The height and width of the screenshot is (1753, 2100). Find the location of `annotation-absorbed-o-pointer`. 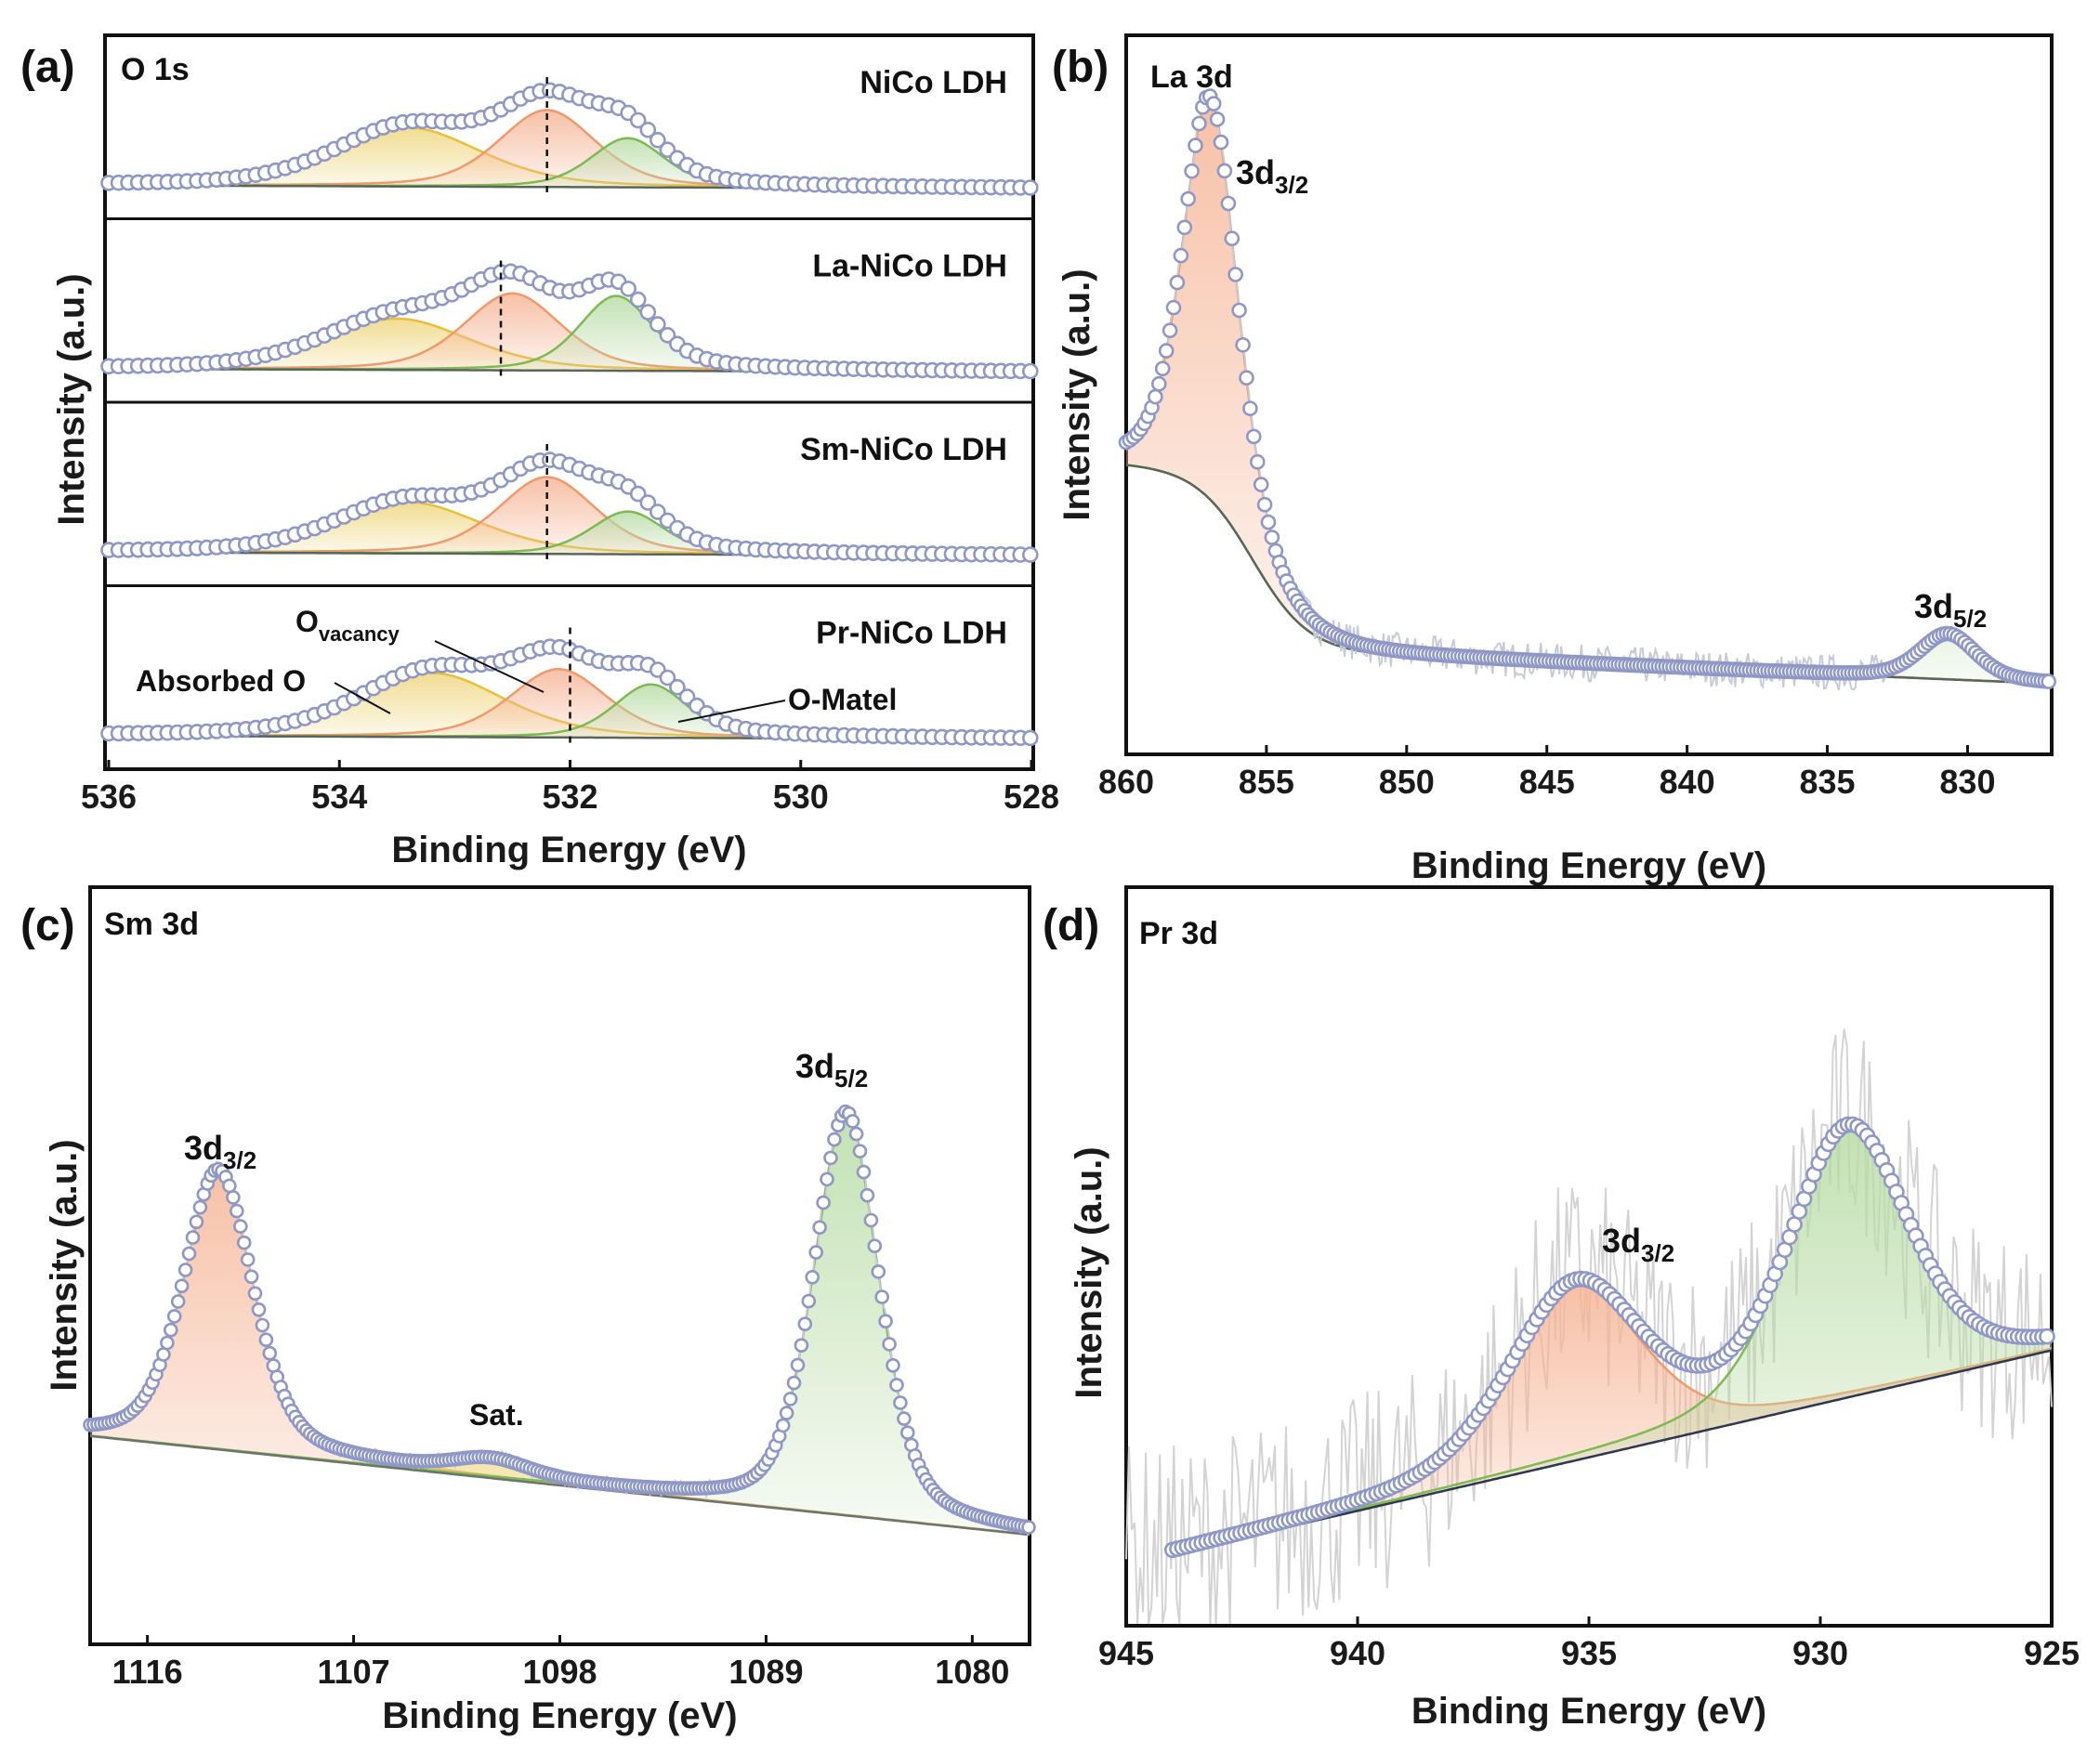

annotation-absorbed-o-pointer is located at coordinates (362, 698).